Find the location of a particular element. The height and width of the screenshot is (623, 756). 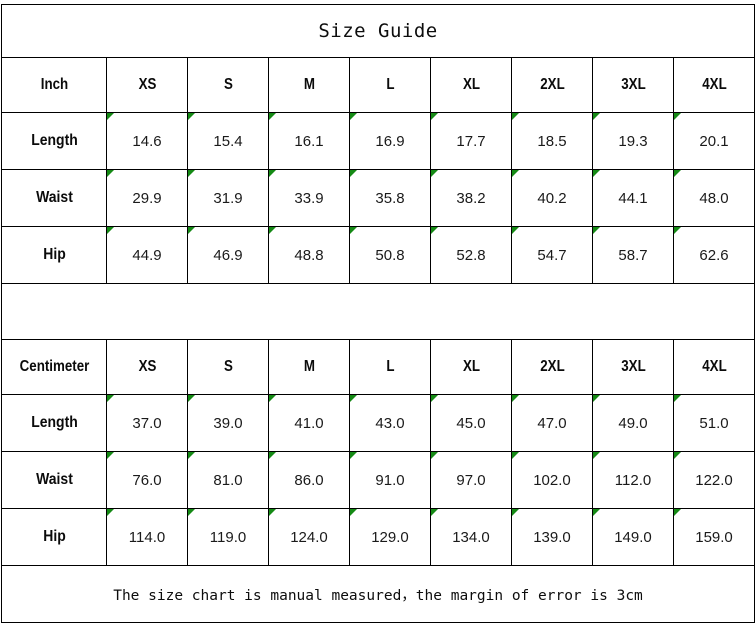

measure-value-waist-4xl: 48.0 is located at coordinates (714, 198).